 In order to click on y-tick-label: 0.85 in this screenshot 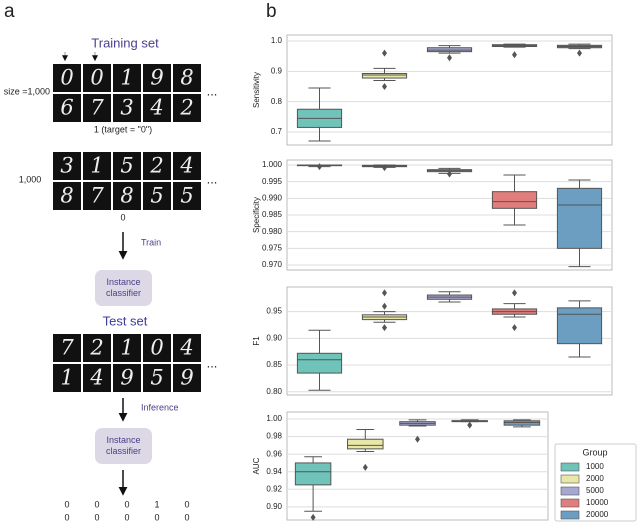, I will do `click(274, 364)`.